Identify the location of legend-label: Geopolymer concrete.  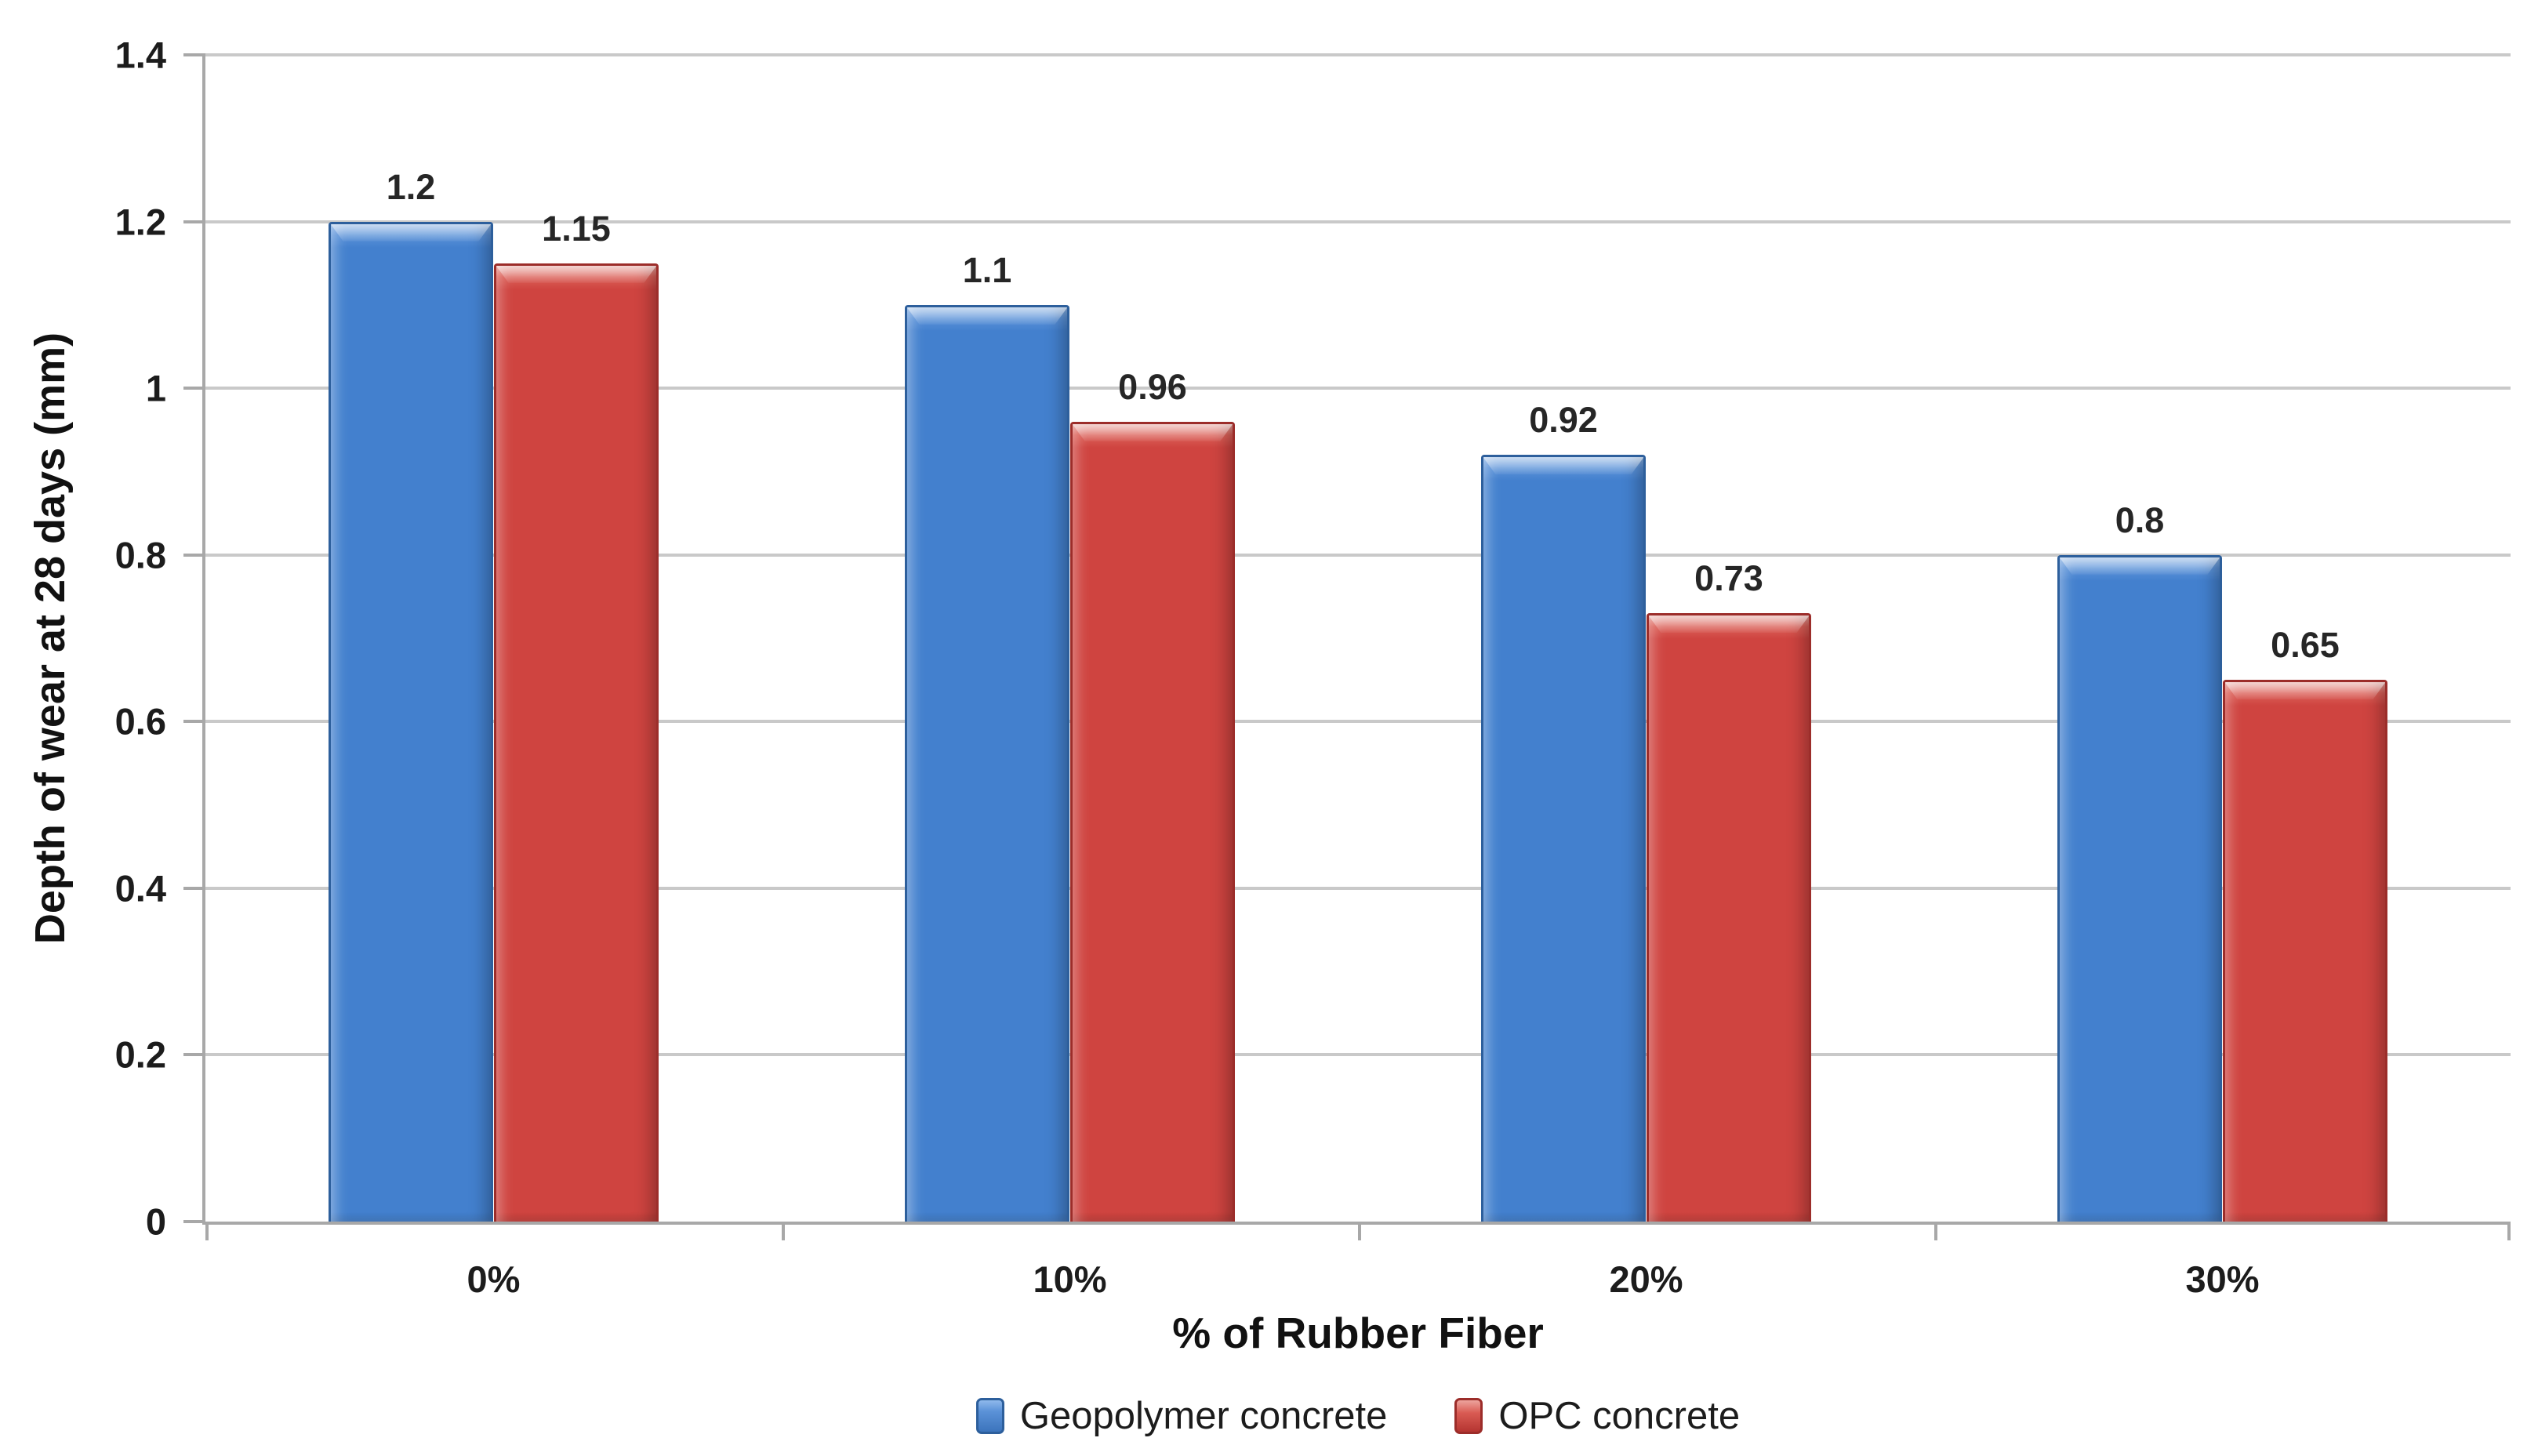
(1203, 1416).